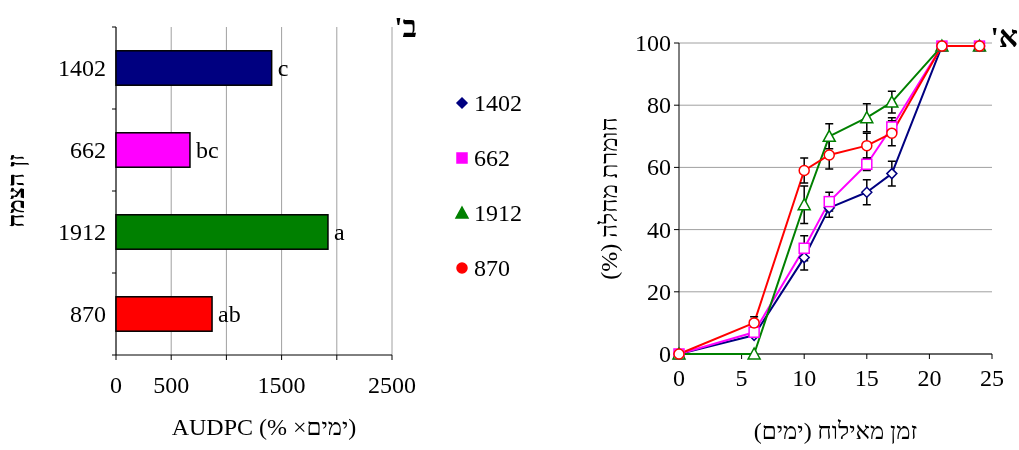 The height and width of the screenshot is (450, 1019). Describe the element at coordinates (82, 68) in the screenshot. I see `y-tick-label: 1402` at that location.